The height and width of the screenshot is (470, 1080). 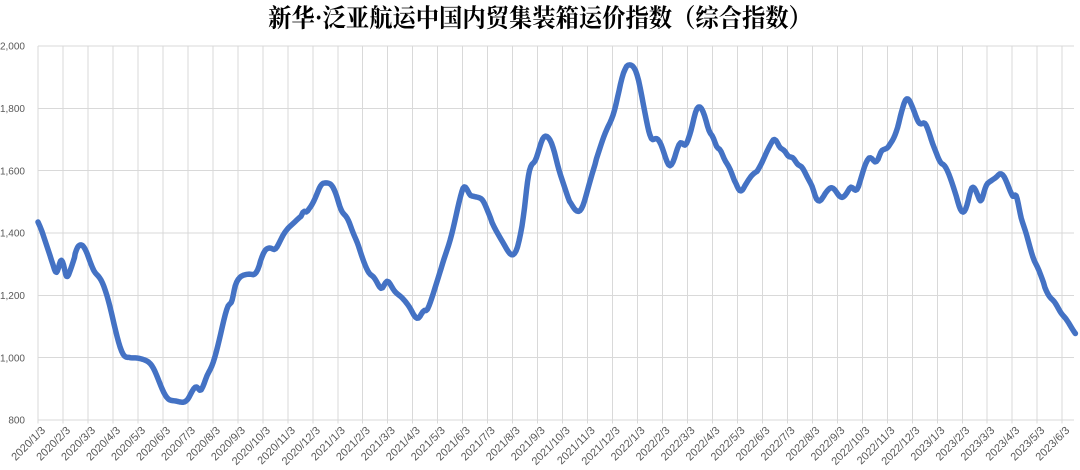 What do you see at coordinates (16, 421) in the screenshot?
I see `svg-text: 800` at bounding box center [16, 421].